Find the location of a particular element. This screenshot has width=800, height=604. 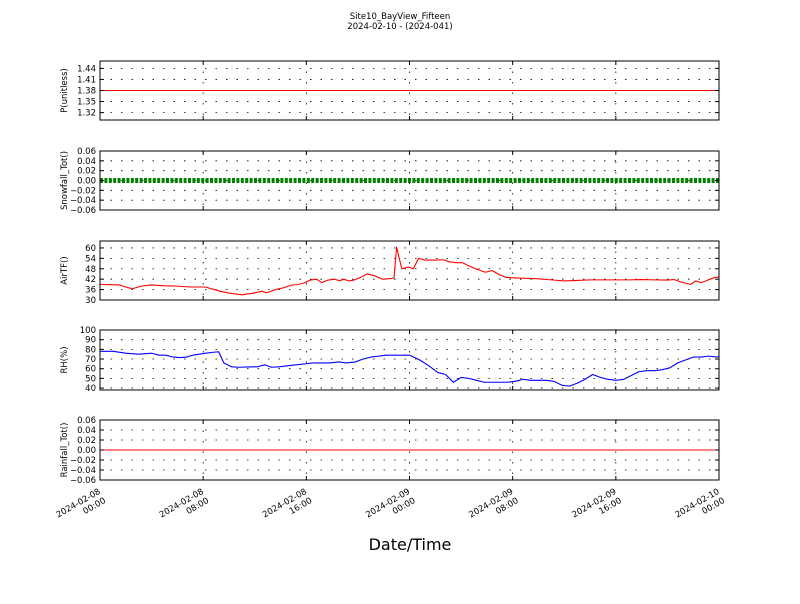

y-tick-label: 40 is located at coordinates (90, 389).